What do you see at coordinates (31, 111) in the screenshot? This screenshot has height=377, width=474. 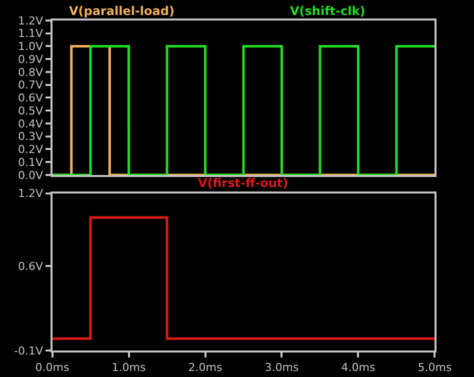 I see `y-tick-label: 0.5V` at bounding box center [31, 111].